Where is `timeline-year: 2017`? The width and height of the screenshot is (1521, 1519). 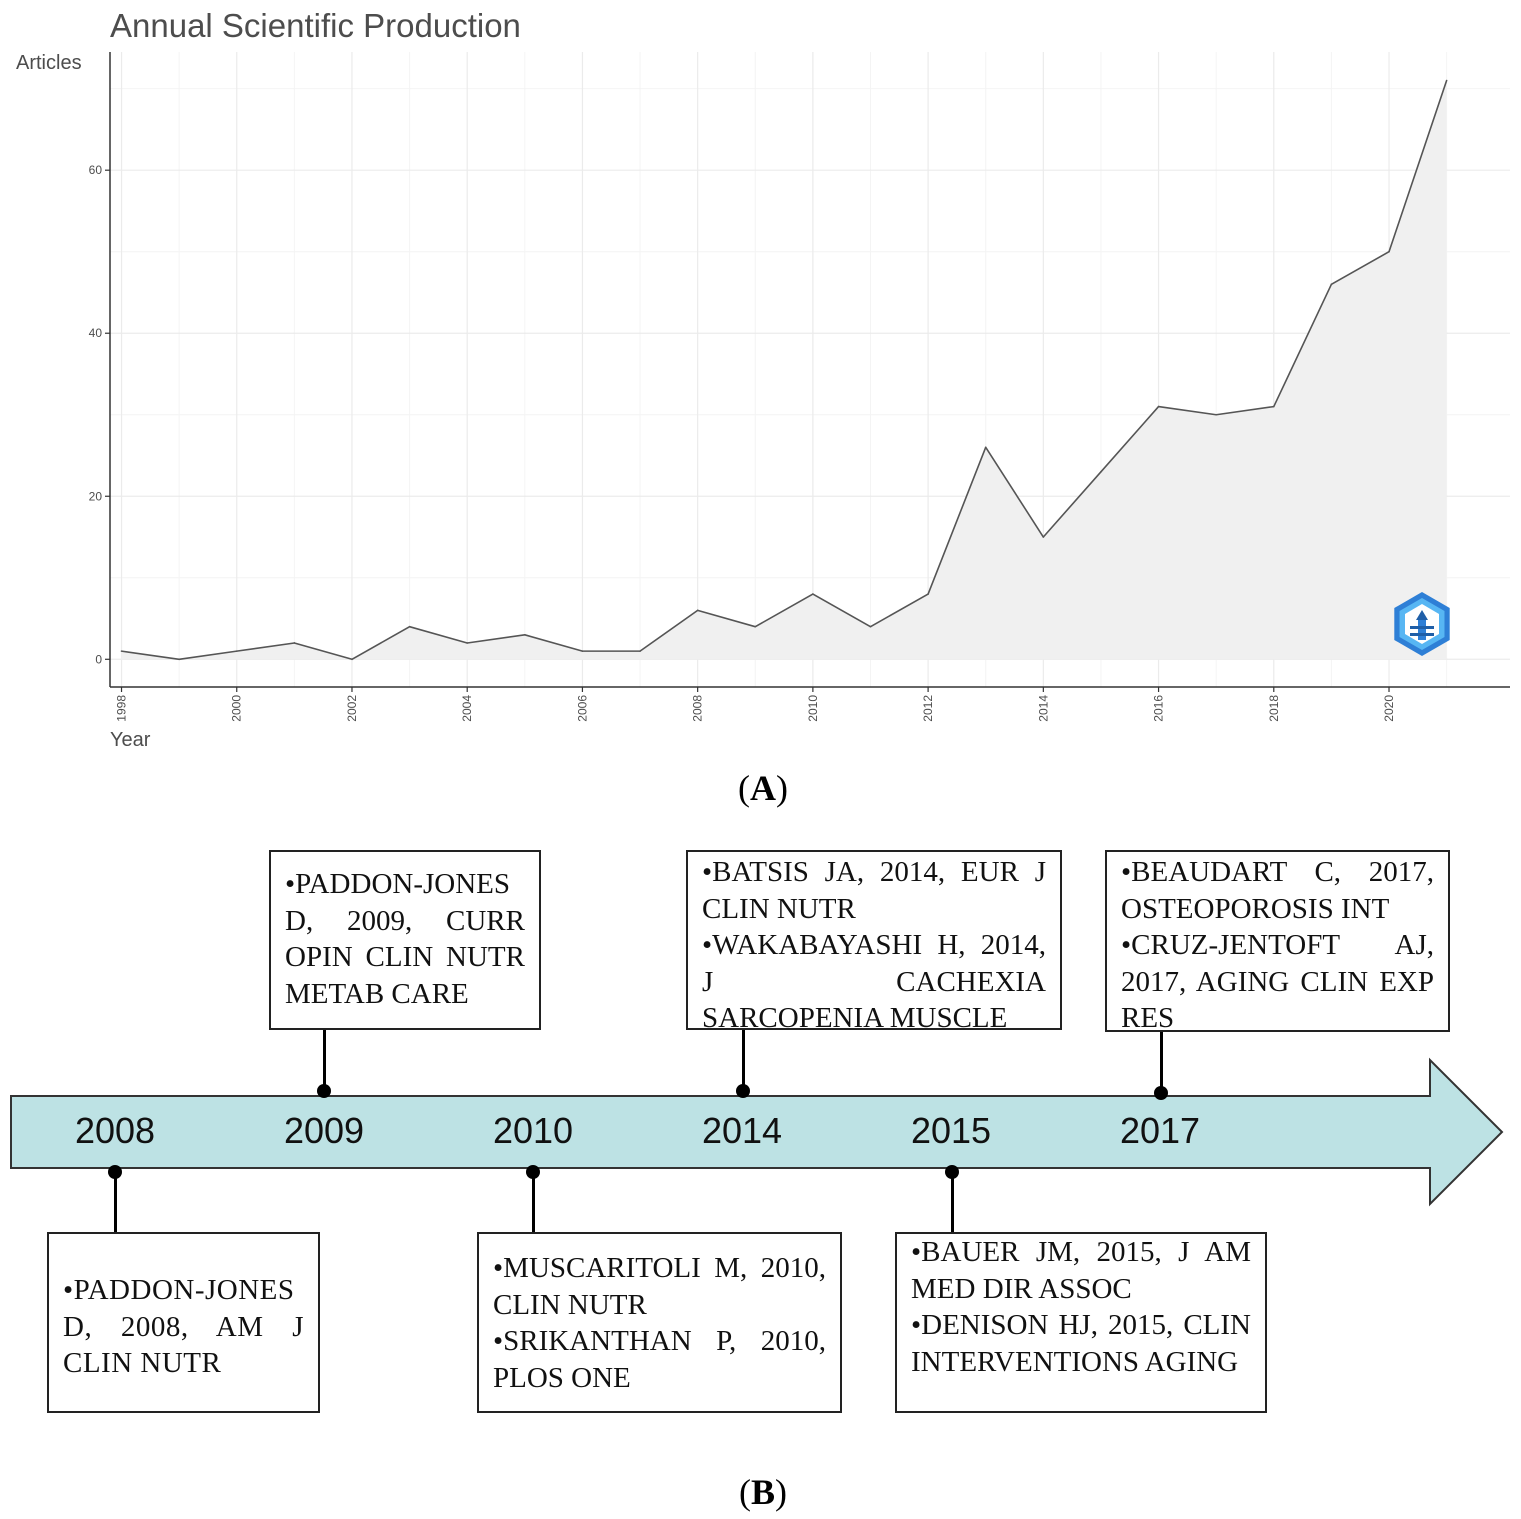 timeline-year: 2017 is located at coordinates (1160, 1130).